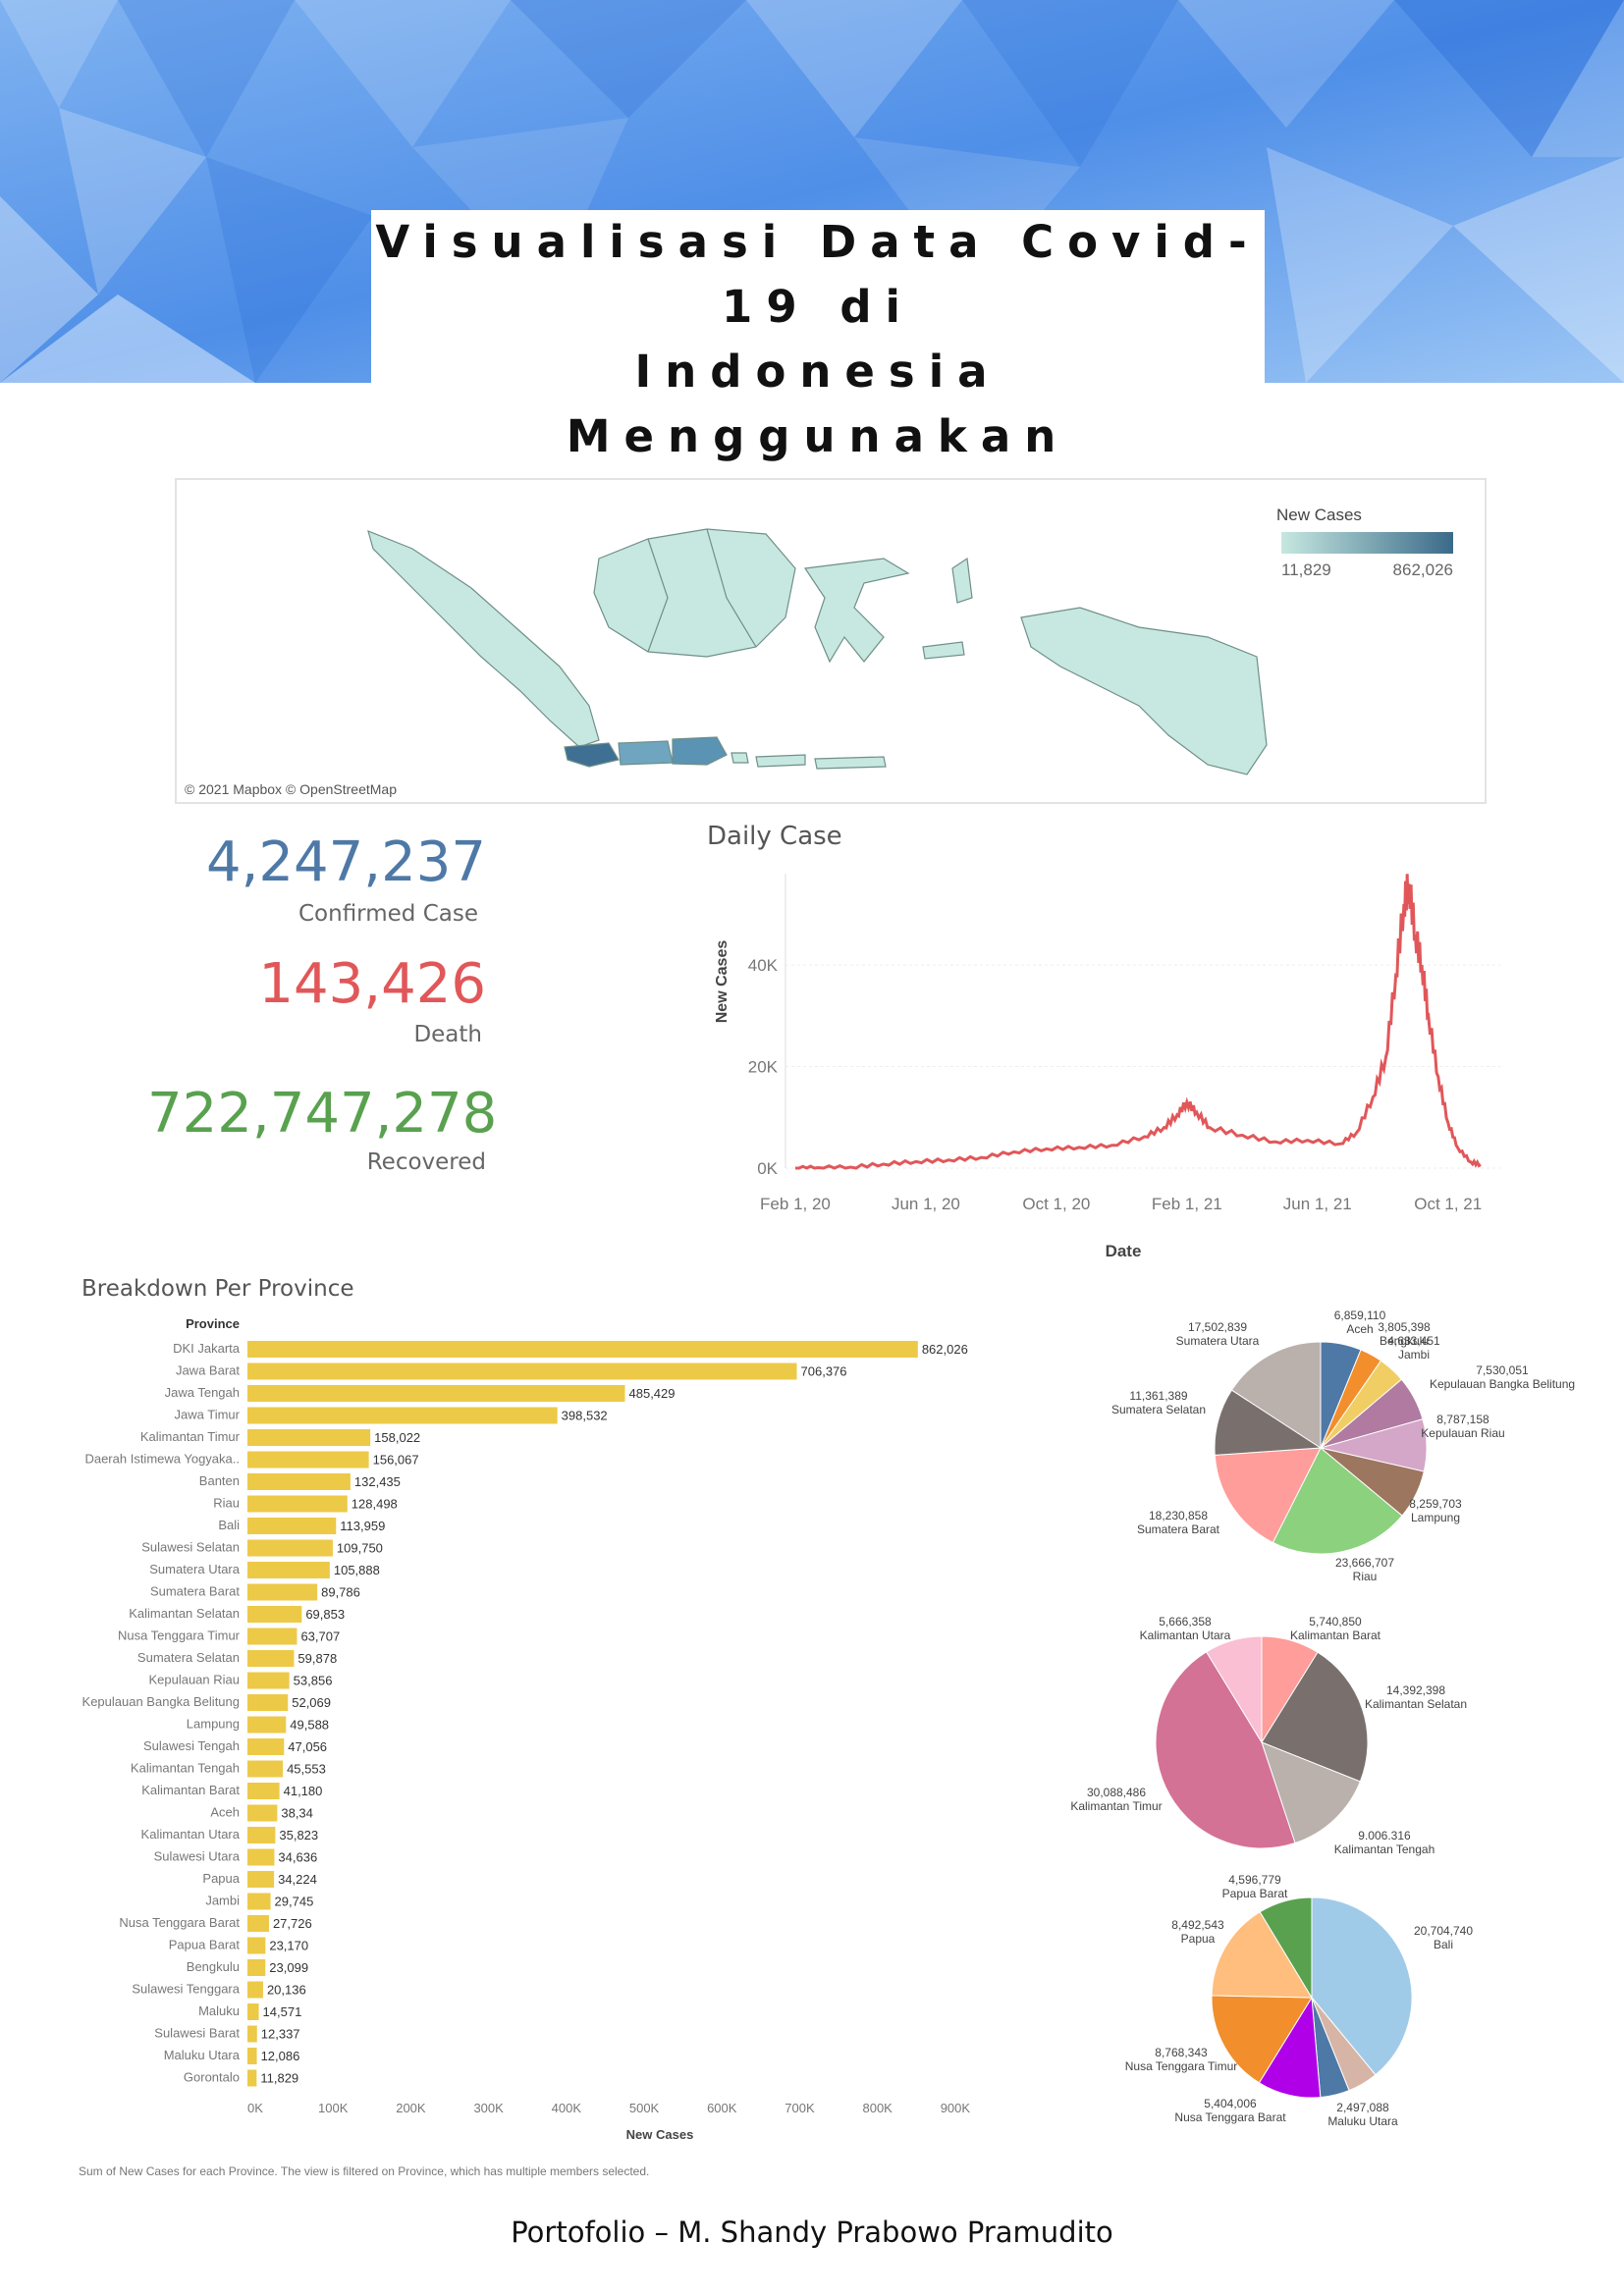 Image resolution: width=1624 pixels, height=2296 pixels. Describe the element at coordinates (184, 1613) in the screenshot. I see `bar-category-label: Kalimantan Selatan` at that location.